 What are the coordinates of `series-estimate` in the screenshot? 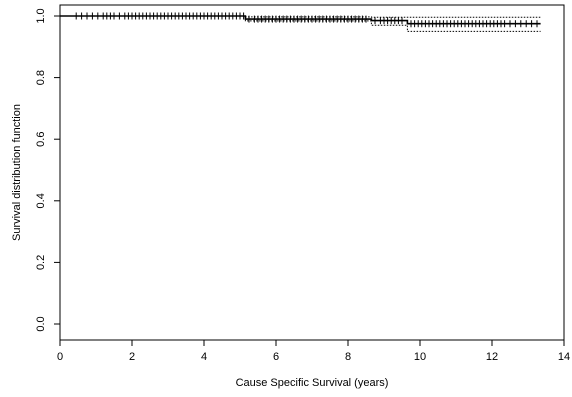 It's located at (300, 20).